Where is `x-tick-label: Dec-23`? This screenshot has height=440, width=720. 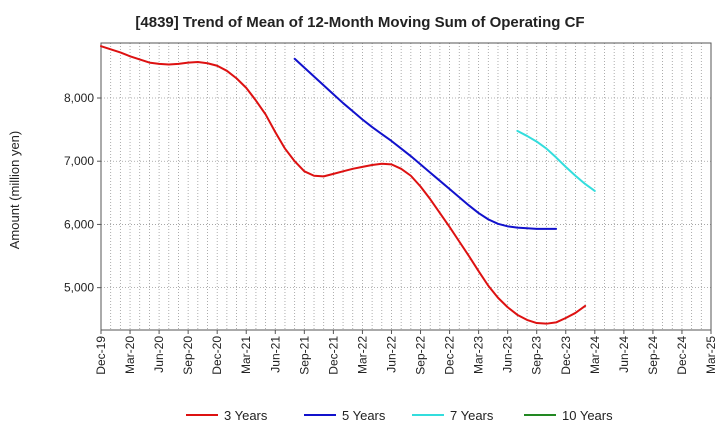
x-tick-label: Dec-23 is located at coordinates (566, 355).